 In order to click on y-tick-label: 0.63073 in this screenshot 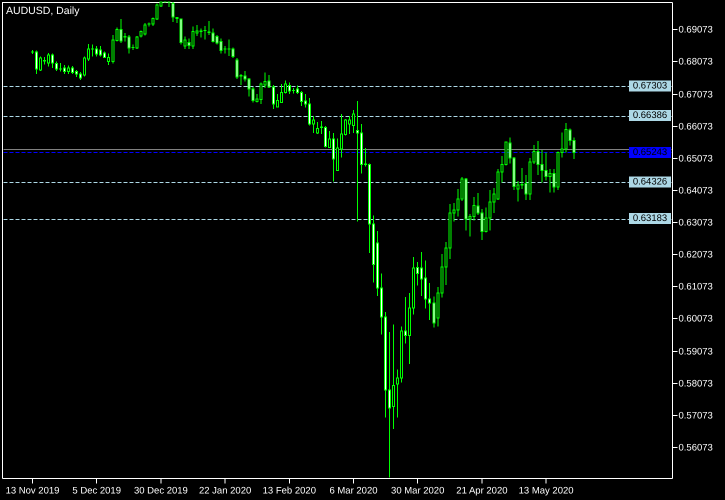, I will do `click(695, 223)`.